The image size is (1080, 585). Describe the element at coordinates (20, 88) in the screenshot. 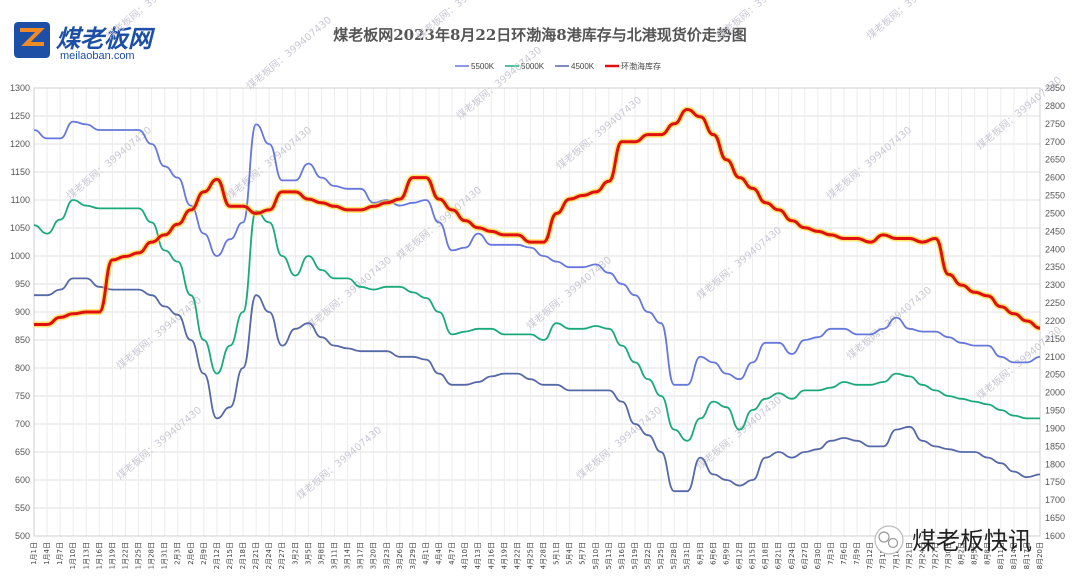

I see `left-tick-label: 1300` at that location.